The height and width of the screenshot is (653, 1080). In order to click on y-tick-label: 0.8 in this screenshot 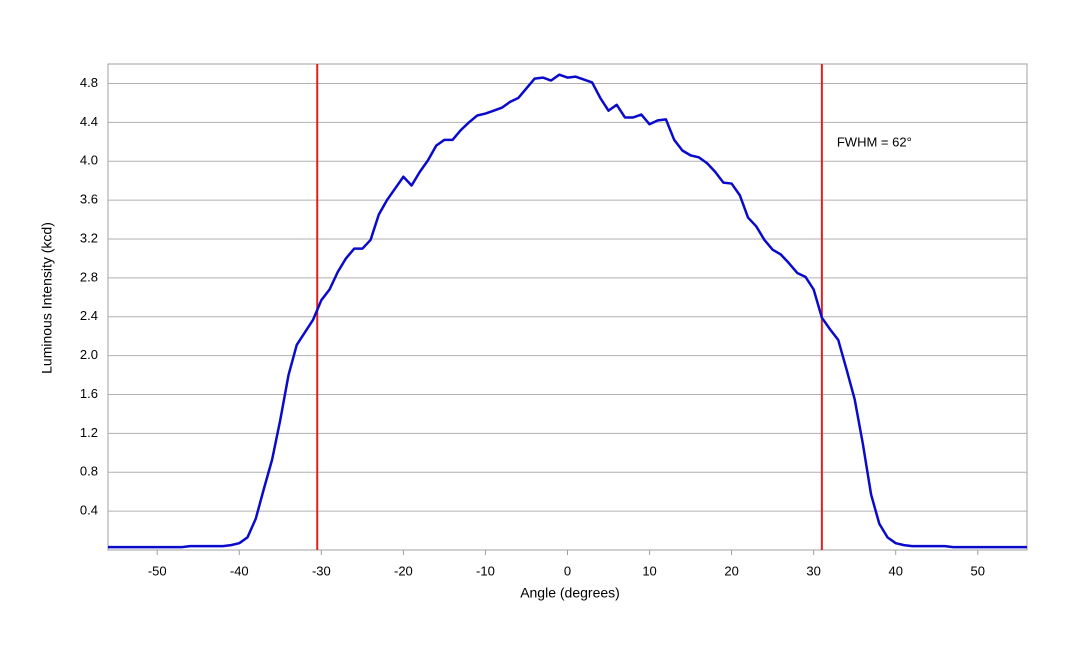, I will do `click(89, 471)`.